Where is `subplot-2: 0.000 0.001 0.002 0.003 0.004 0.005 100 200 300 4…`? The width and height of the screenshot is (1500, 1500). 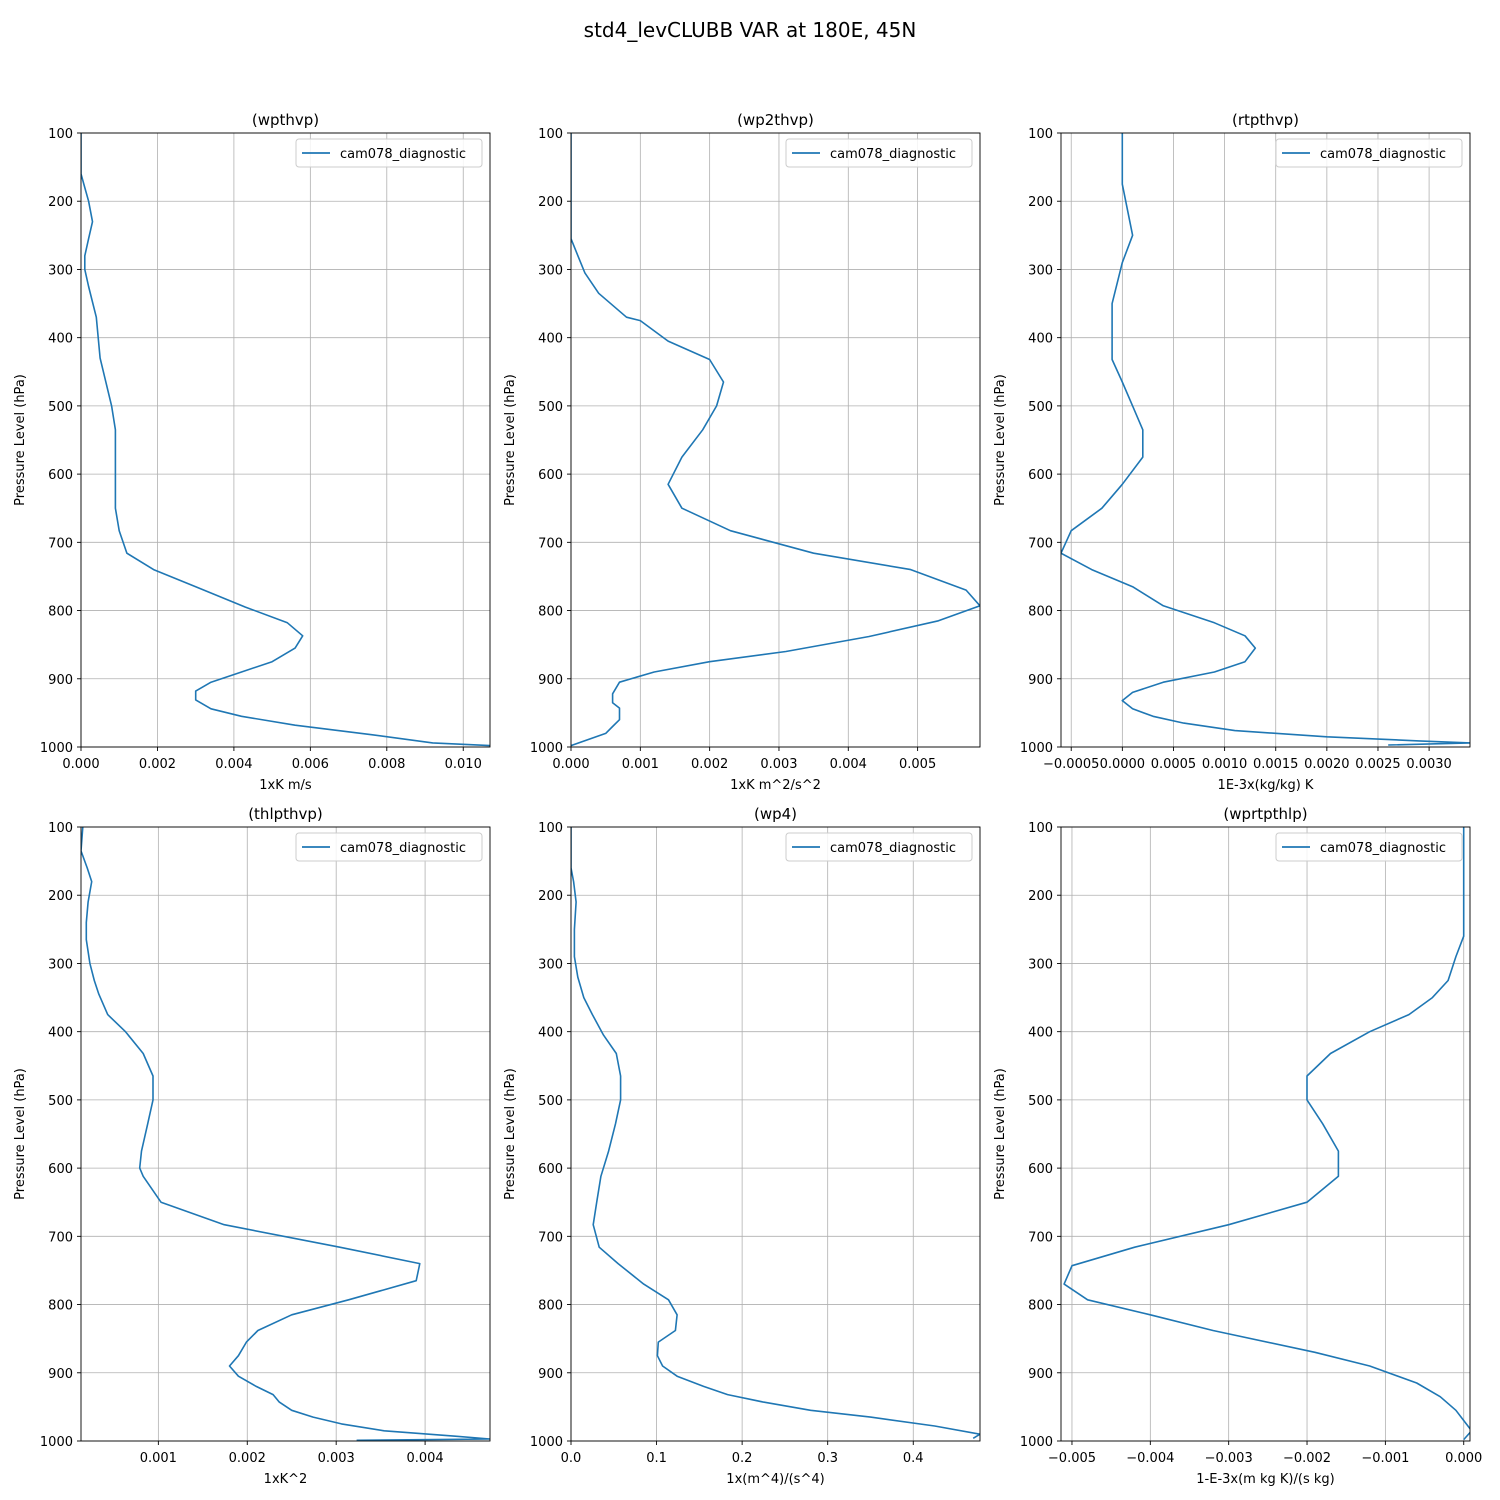 subplot-2: 0.000 0.001 0.002 0.003 0.004 0.005 100 200 300 4… is located at coordinates (742, 452).